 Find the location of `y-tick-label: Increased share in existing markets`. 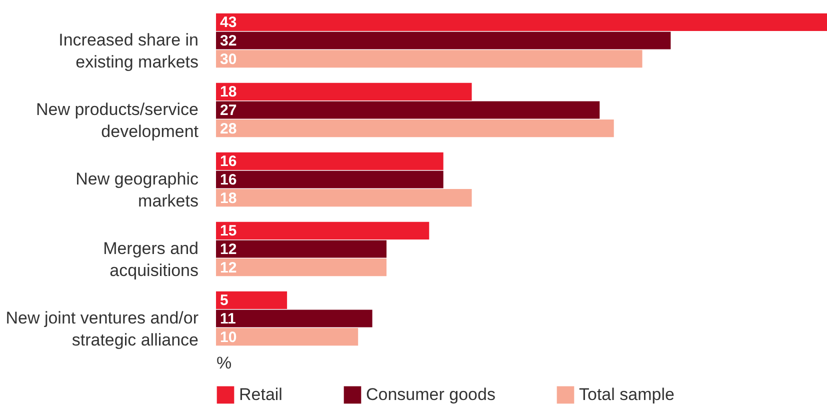

y-tick-label: Increased share in existing markets is located at coordinates (128, 51).